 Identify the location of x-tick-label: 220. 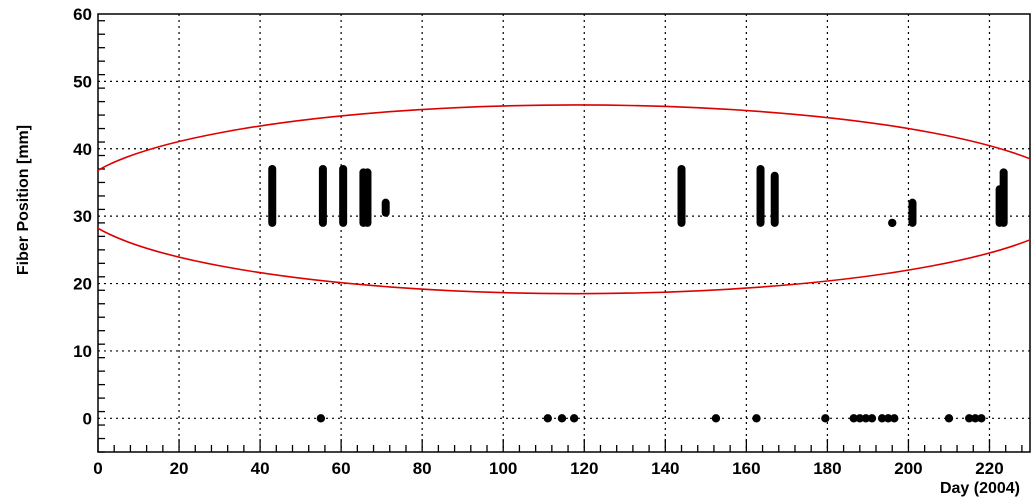
(989, 468).